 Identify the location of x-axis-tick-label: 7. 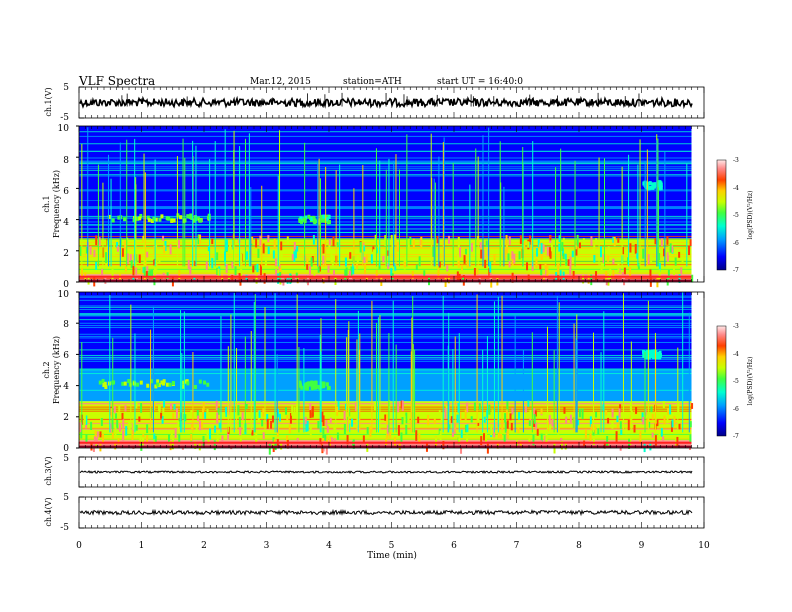
(517, 546).